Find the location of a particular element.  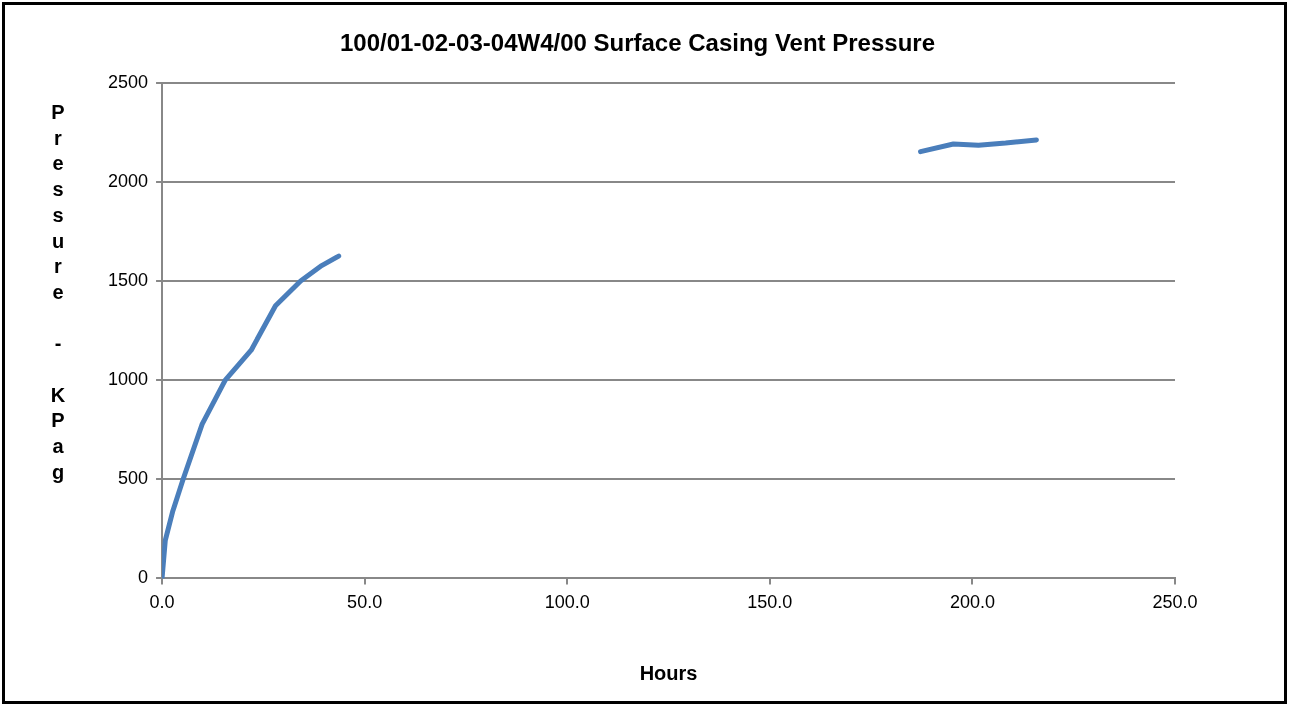

x-tick-label: 0.0 is located at coordinates (162, 602).